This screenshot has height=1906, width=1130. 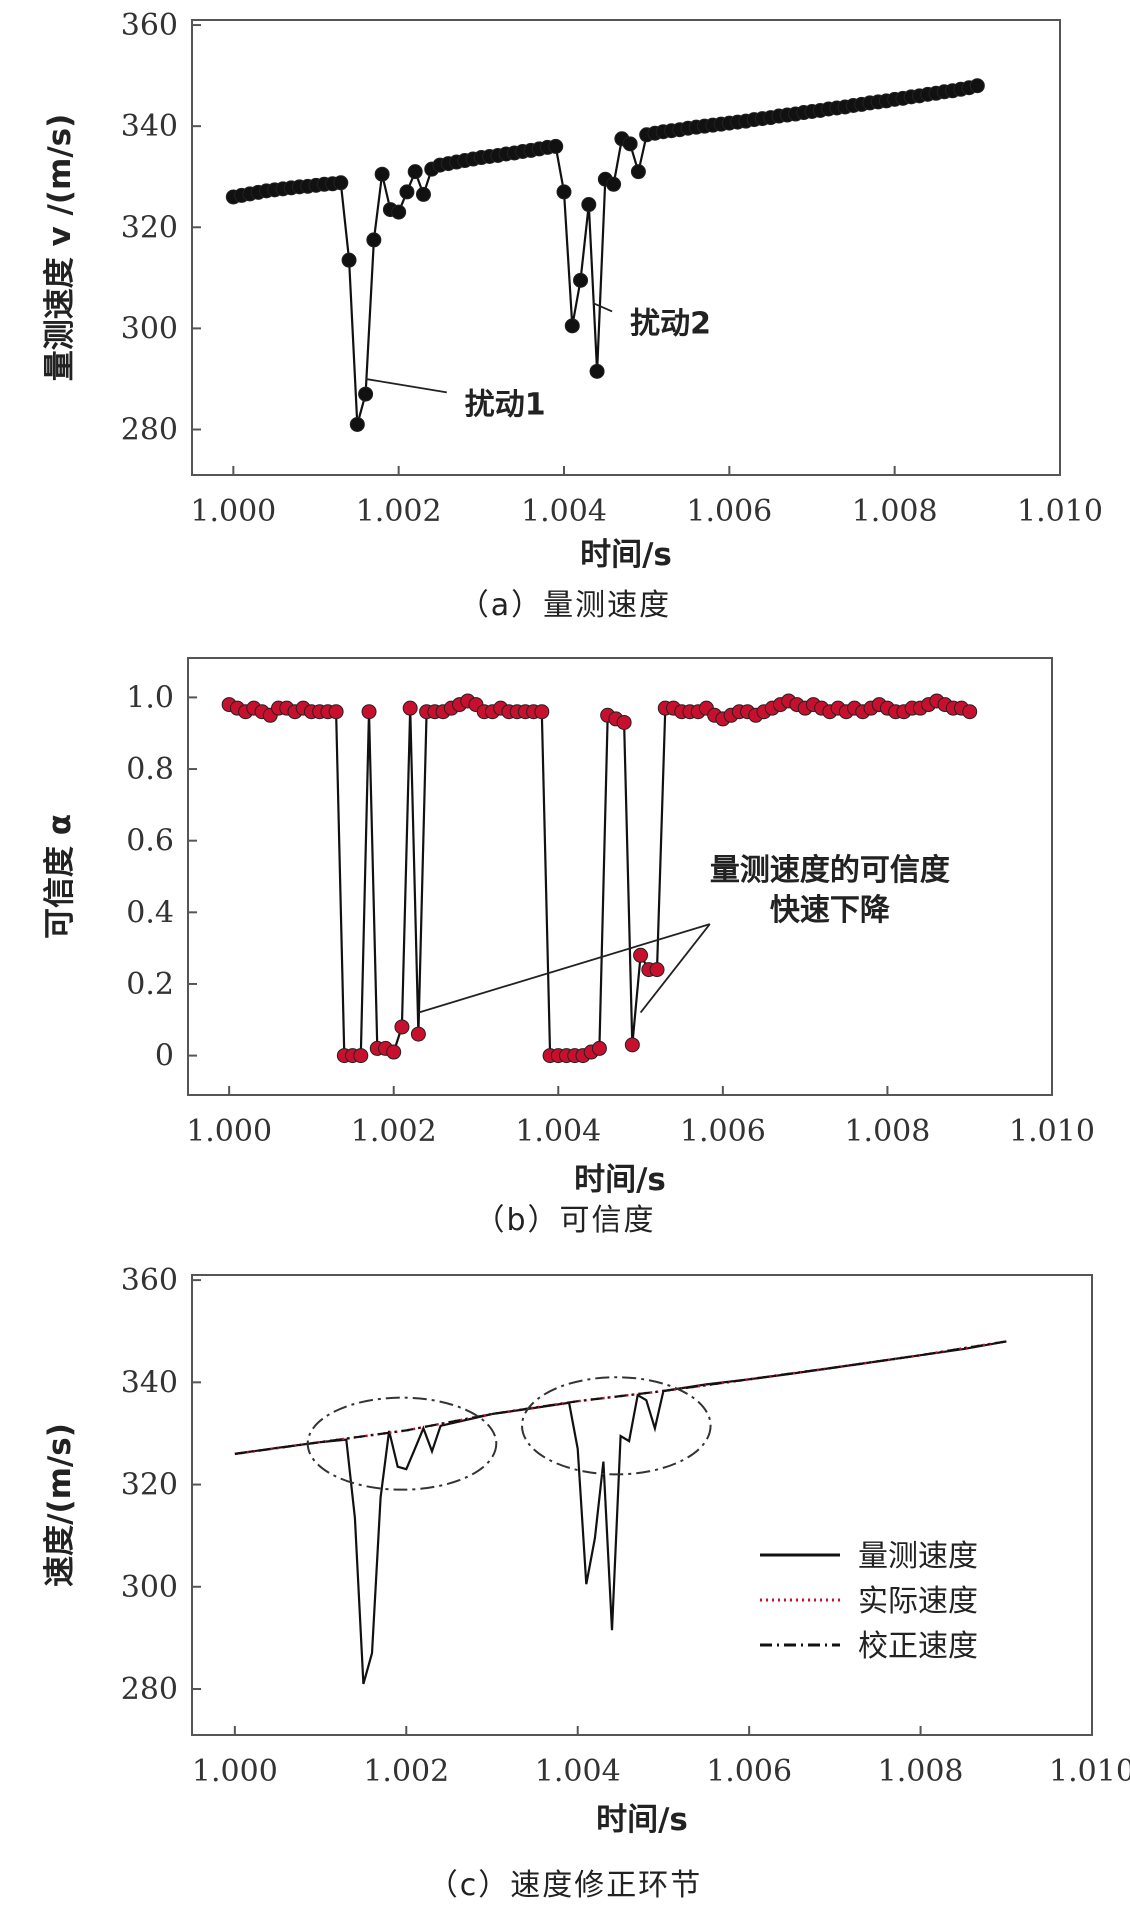 I want to click on y-tick-label: 0.2, so click(x=150, y=984).